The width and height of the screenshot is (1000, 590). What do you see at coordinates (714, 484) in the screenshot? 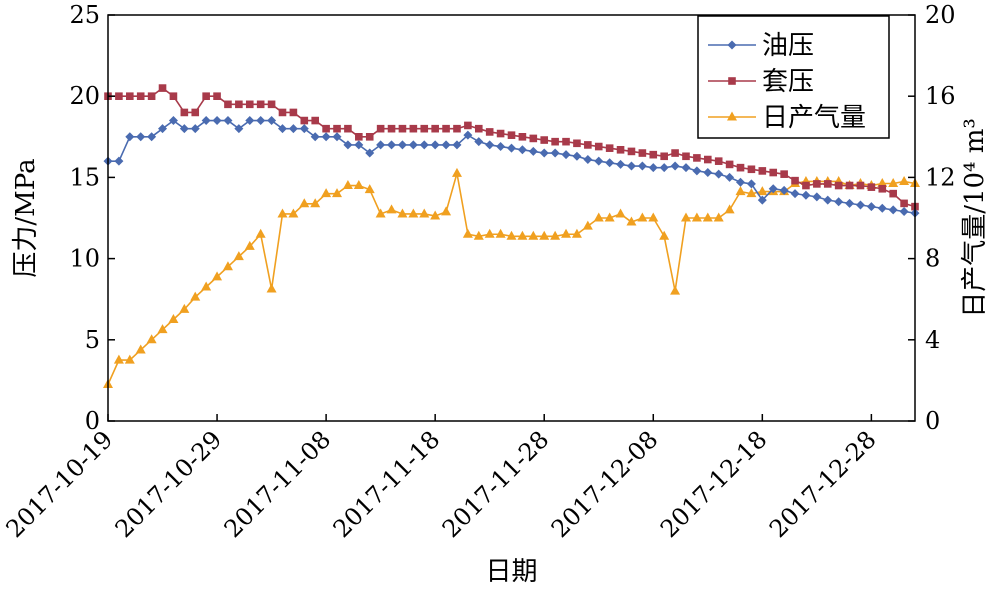
I see `x-tick-label: 2017-12-18` at bounding box center [714, 484].